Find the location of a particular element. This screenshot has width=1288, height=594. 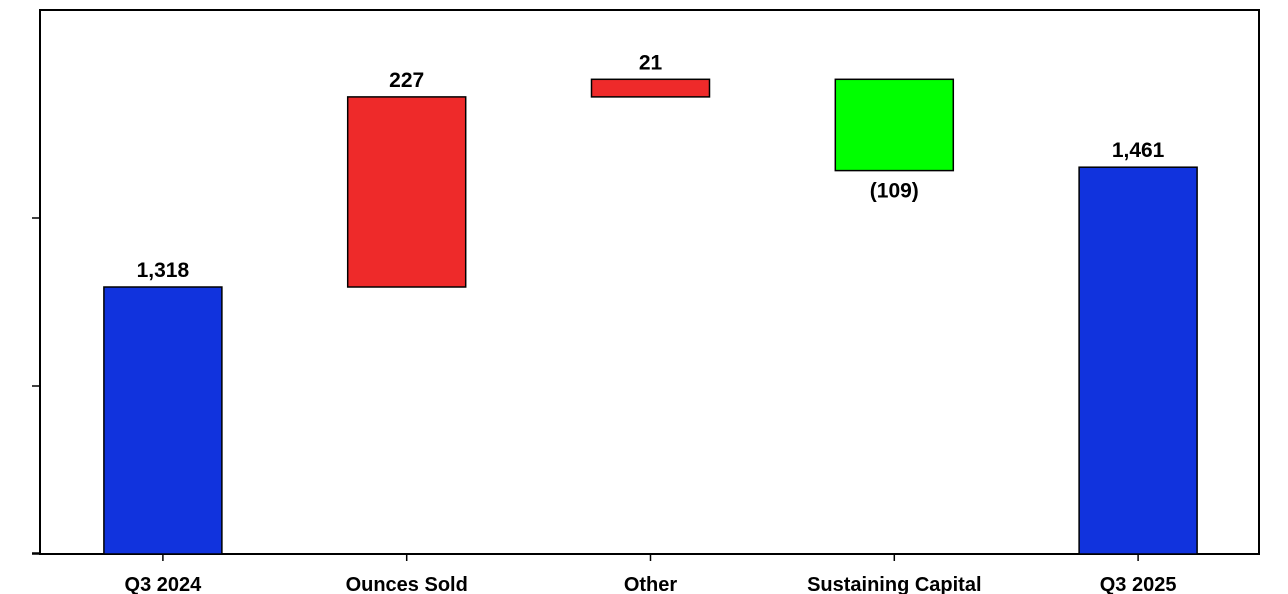

category-label-q3-2024: Q3 2024 is located at coordinates (164, 584).